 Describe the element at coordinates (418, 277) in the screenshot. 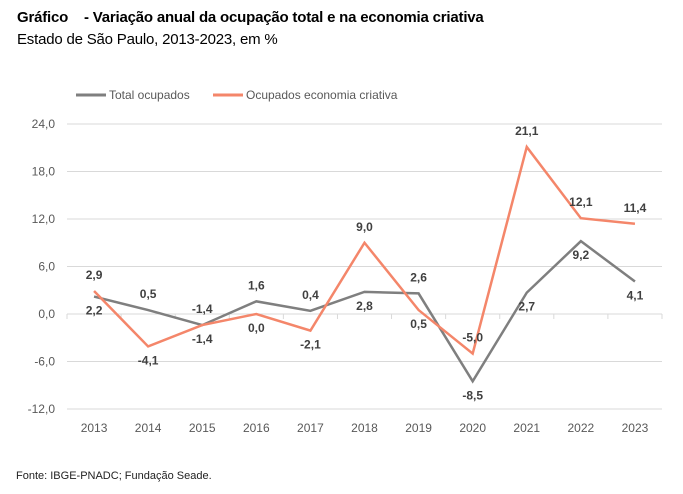

I see `data-label-total-ocupados: 2,6` at that location.